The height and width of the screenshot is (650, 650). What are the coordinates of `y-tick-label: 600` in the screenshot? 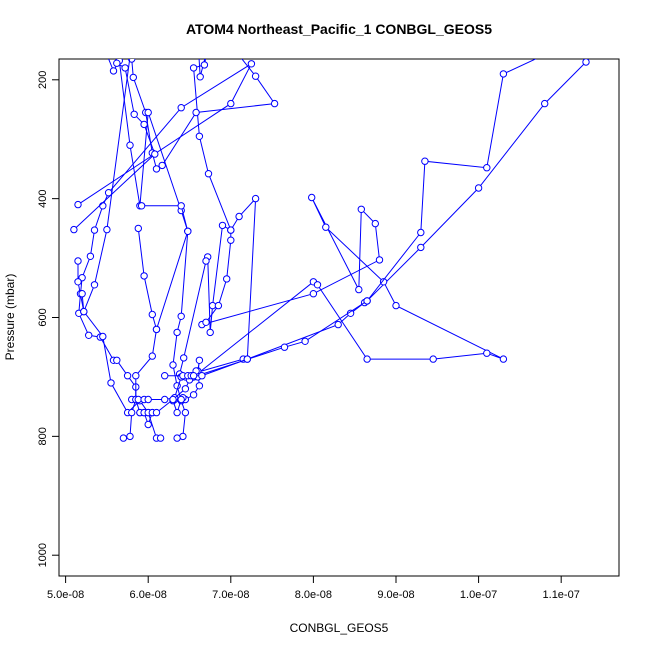 It's located at (43, 317).